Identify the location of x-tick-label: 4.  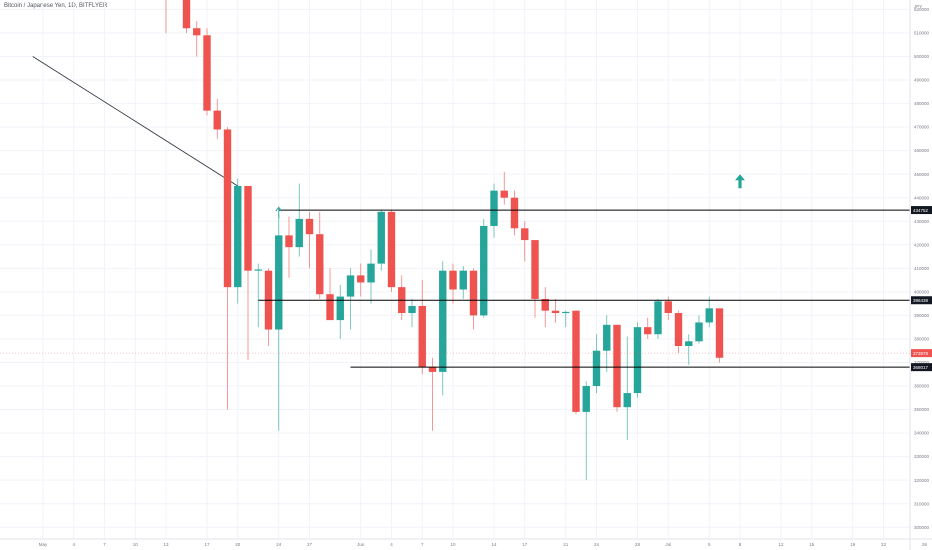
(73, 544).